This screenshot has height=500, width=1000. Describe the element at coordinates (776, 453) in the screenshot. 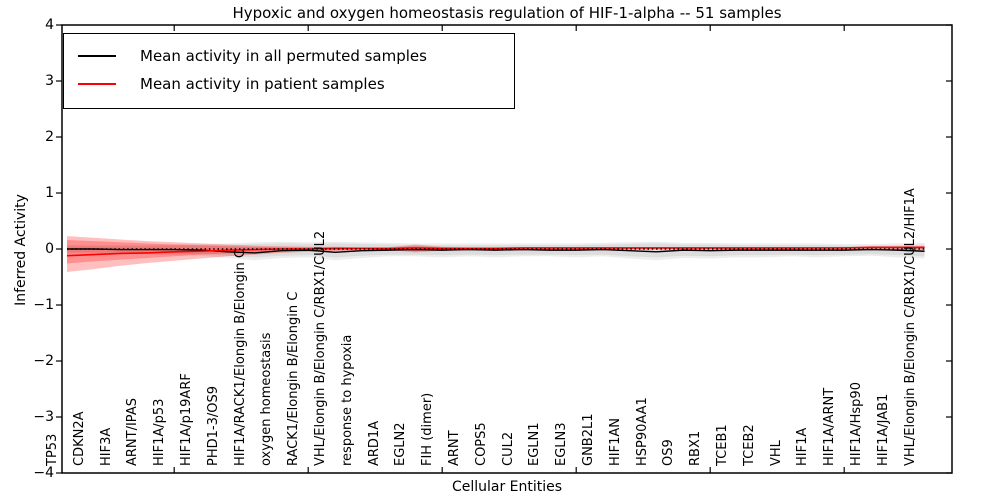

I see `x-category-label: VHL` at that location.